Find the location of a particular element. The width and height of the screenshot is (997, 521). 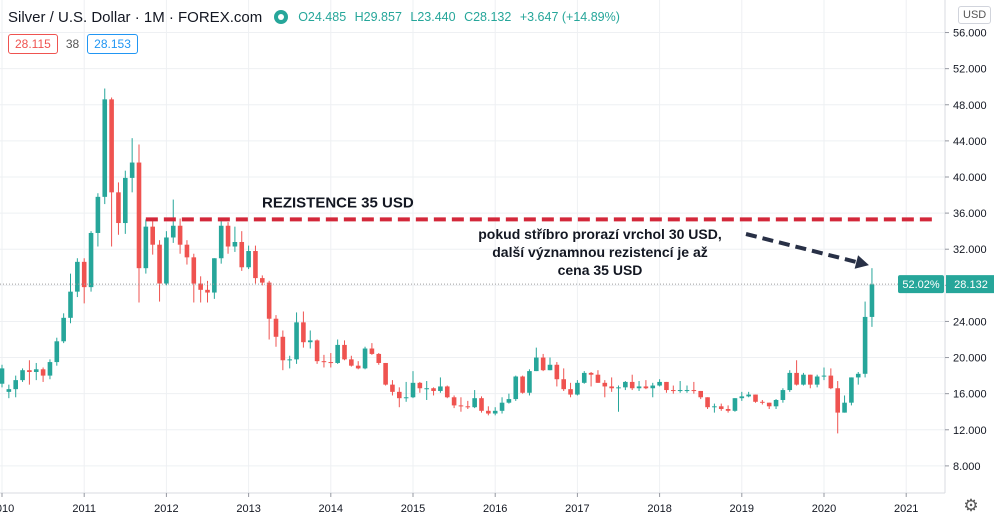

price-tick-label: 56.000 is located at coordinates (970, 34).